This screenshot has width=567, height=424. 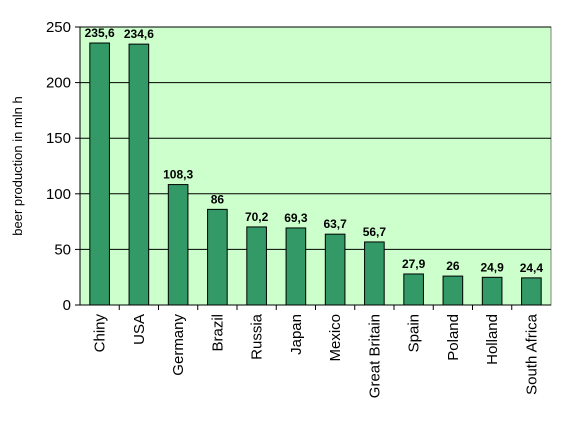 I want to click on y-tick-label: 50, so click(x=62, y=249).